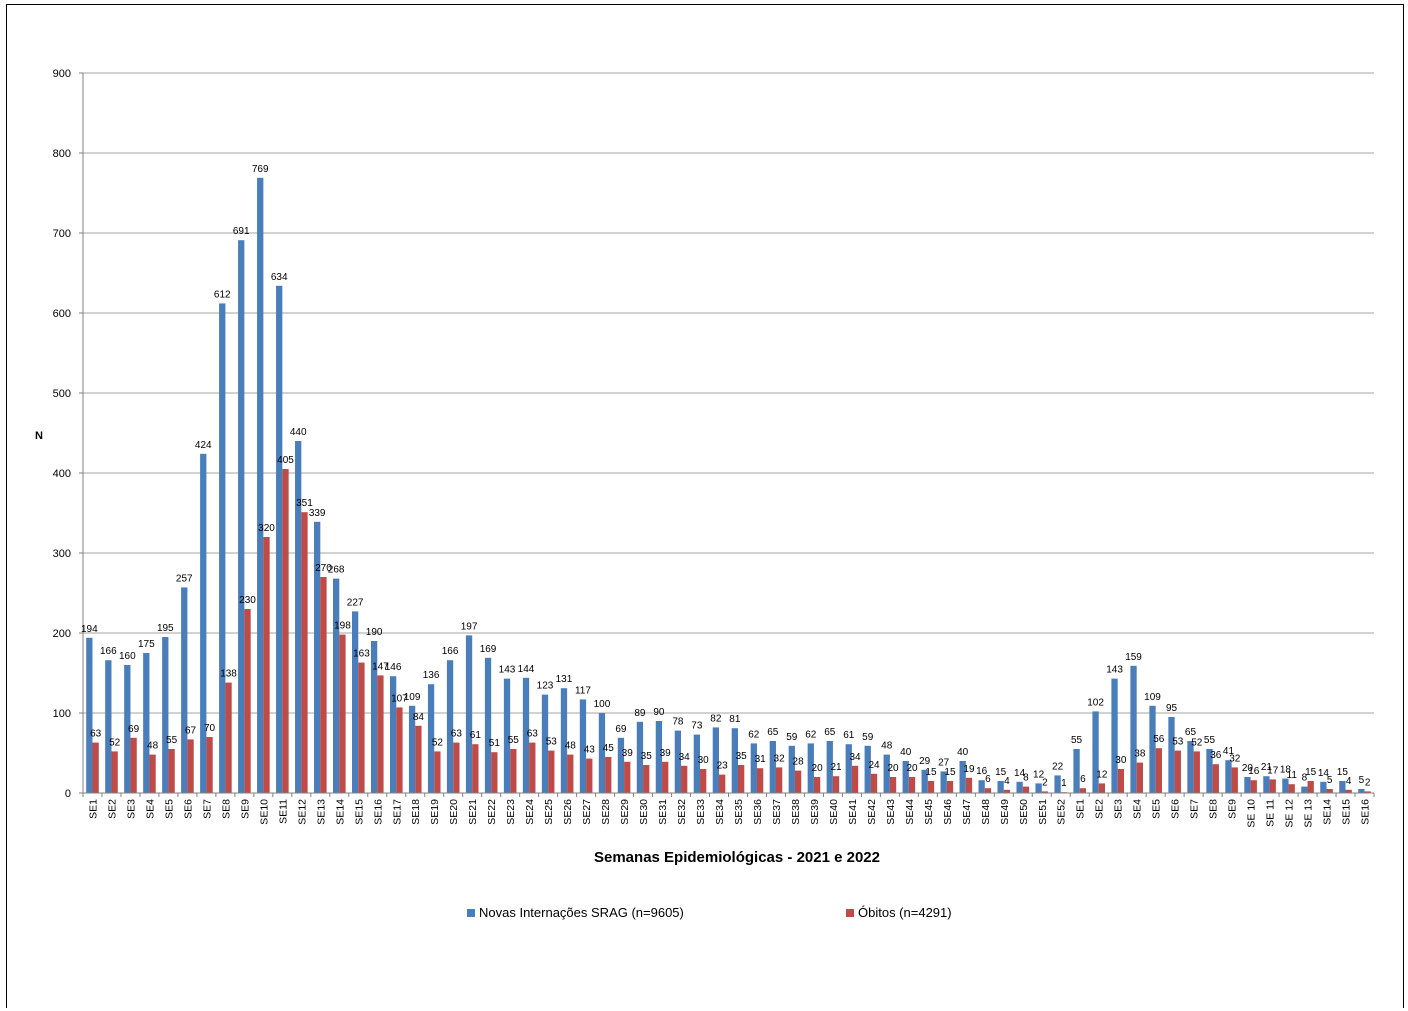 The height and width of the screenshot is (1011, 1408). I want to click on data-label-obitos: 36, so click(1216, 755).